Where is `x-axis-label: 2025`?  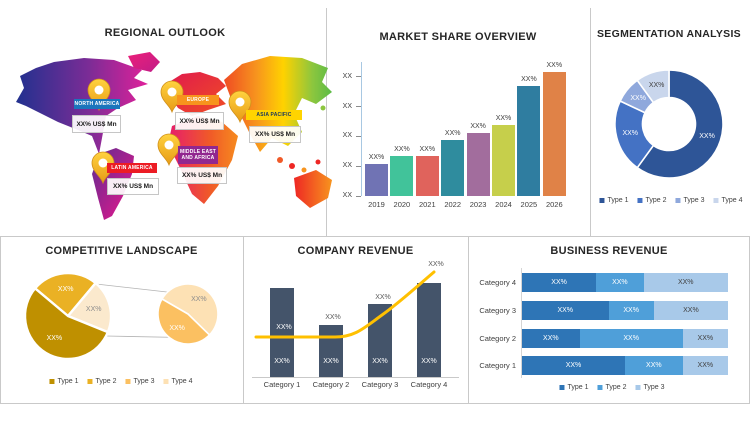 x-axis-label: 2025 is located at coordinates (529, 204).